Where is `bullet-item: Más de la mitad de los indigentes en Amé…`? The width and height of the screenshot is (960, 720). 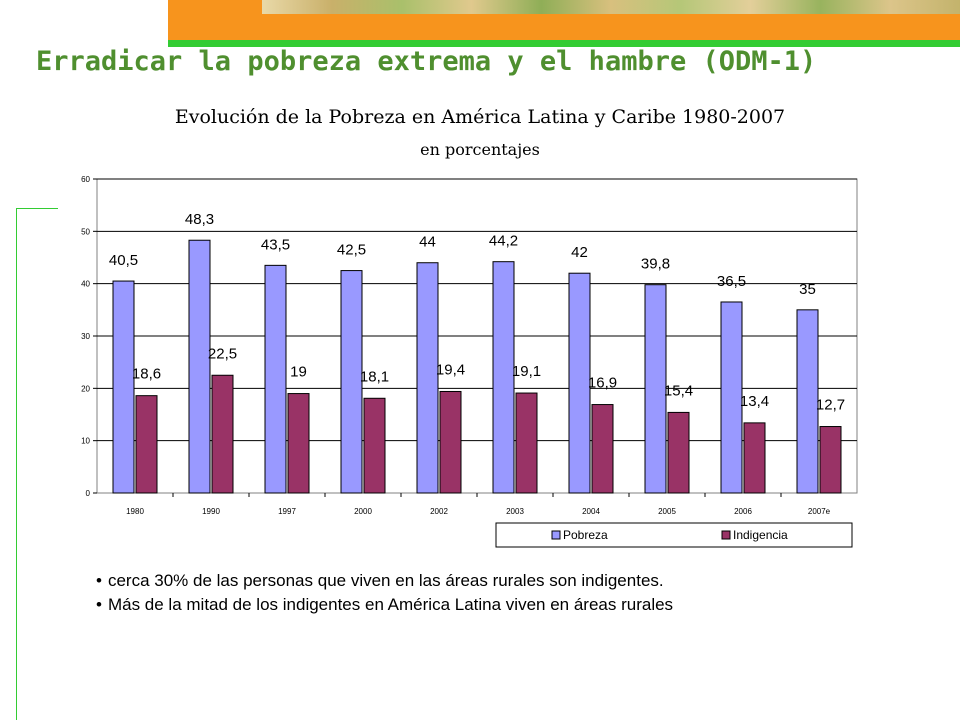
bullet-item: Más de la mitad de los indigentes en Amé… is located at coordinates (384, 605).